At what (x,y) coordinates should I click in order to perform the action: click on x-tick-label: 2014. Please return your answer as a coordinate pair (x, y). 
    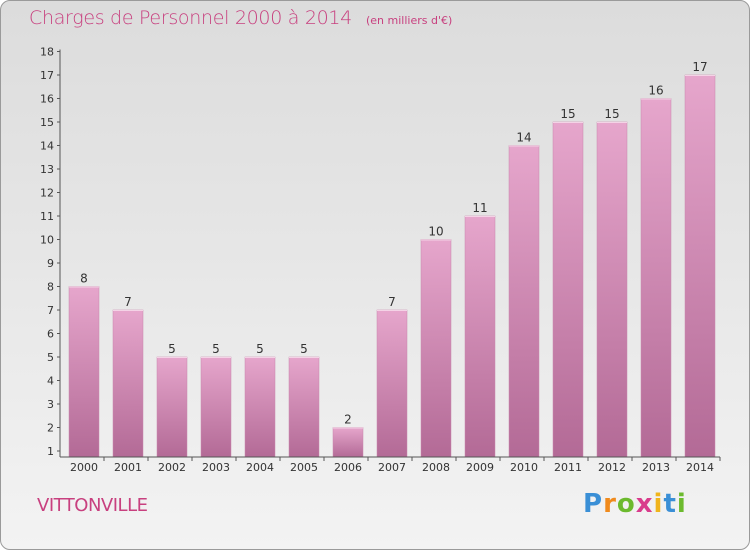
    Looking at the image, I should click on (700, 467).